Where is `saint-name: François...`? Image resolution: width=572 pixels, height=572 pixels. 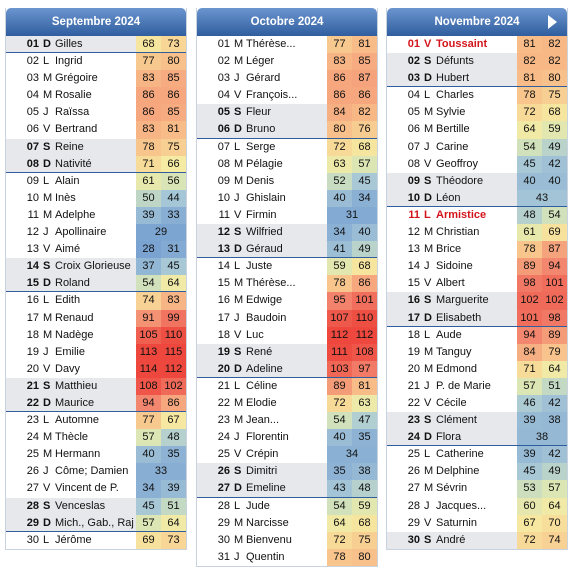
saint-name: François... is located at coordinates (272, 95).